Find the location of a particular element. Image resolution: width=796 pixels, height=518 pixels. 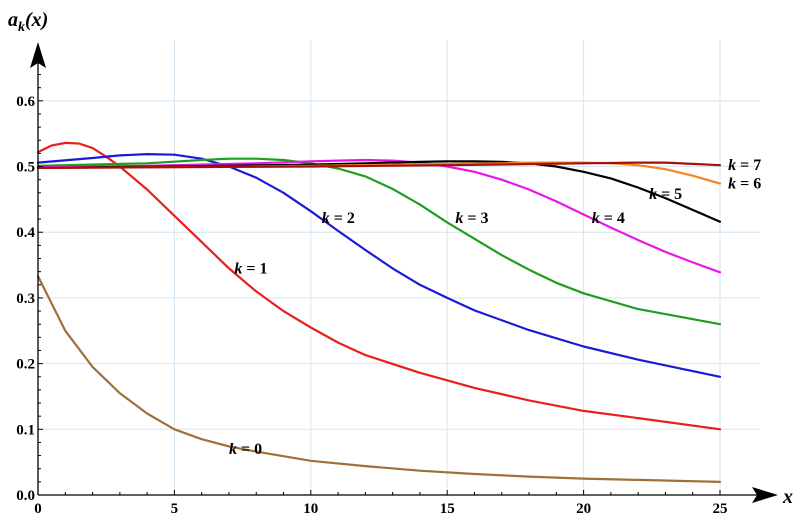

curve-label: k = 2 is located at coordinates (338, 218).